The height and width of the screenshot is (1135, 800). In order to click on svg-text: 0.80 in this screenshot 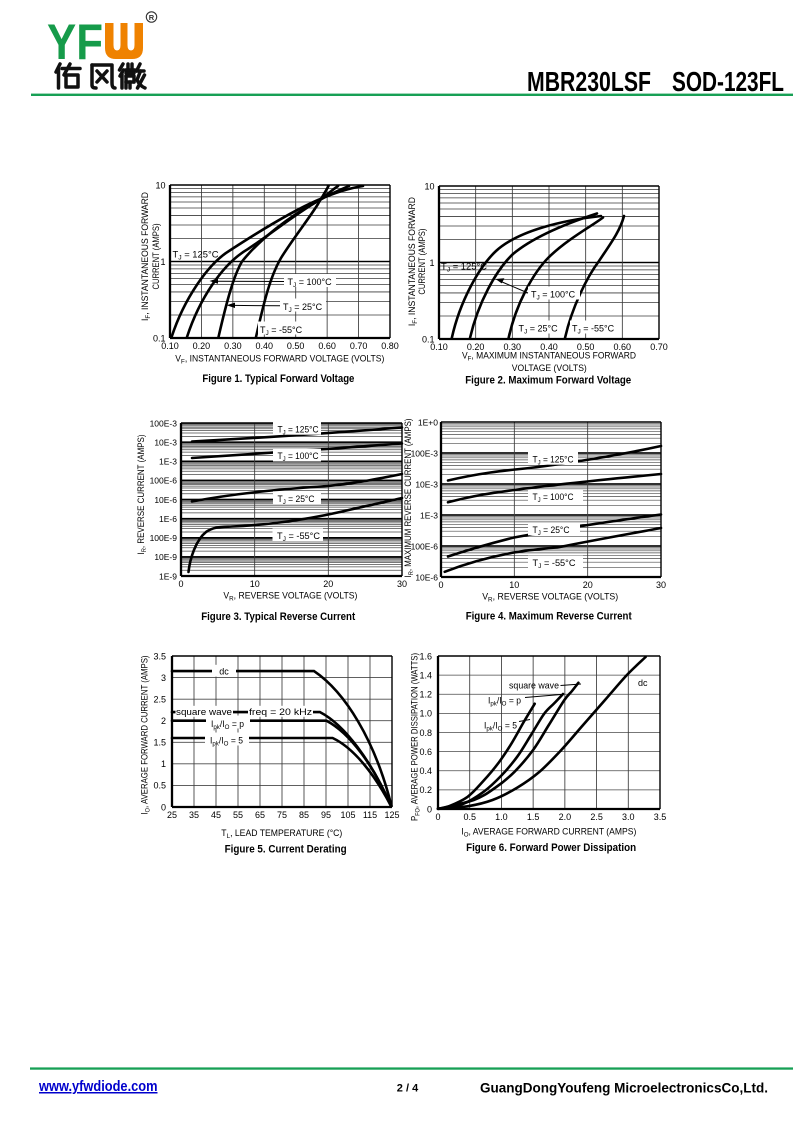, I will do `click(390, 346)`.